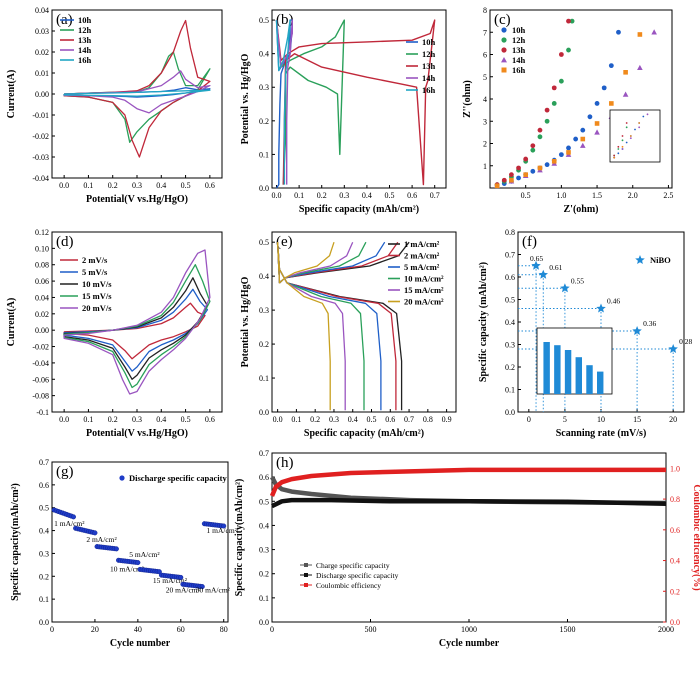 The width and height of the screenshot is (700, 673). What do you see at coordinates (469, 629) in the screenshot?
I see `x-tick-label: 1000` at bounding box center [469, 629].